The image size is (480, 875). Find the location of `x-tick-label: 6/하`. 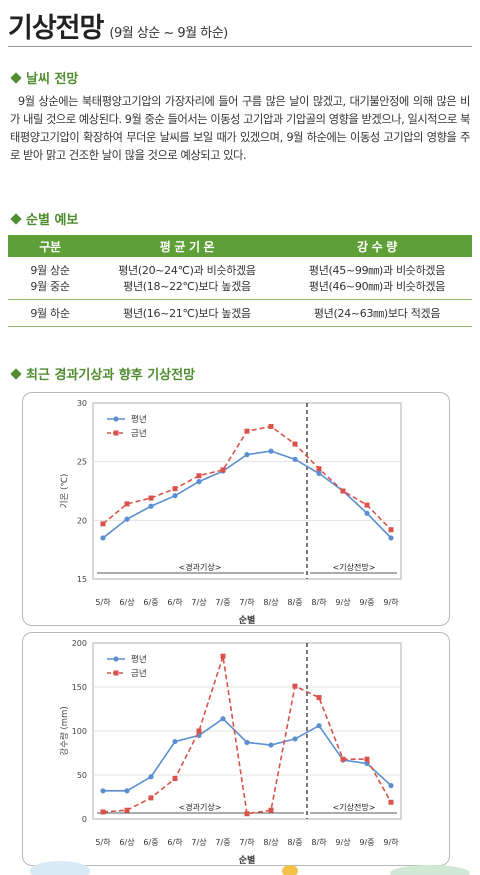

x-tick-label: 6/하 is located at coordinates (175, 842).